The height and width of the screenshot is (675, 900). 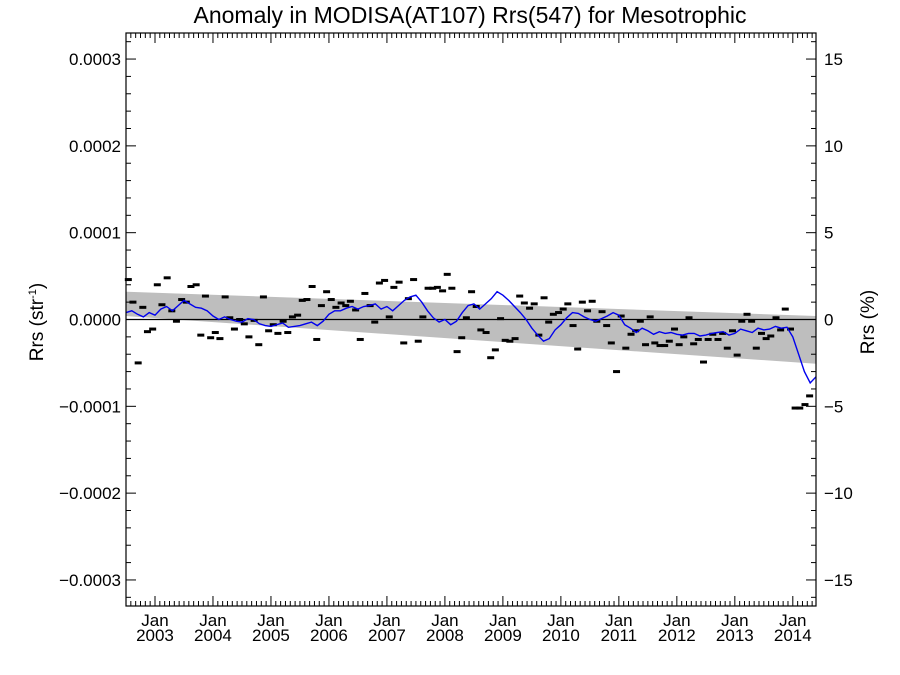 What do you see at coordinates (213, 635) in the screenshot?
I see `x-tick-year-label: 2004` at bounding box center [213, 635].